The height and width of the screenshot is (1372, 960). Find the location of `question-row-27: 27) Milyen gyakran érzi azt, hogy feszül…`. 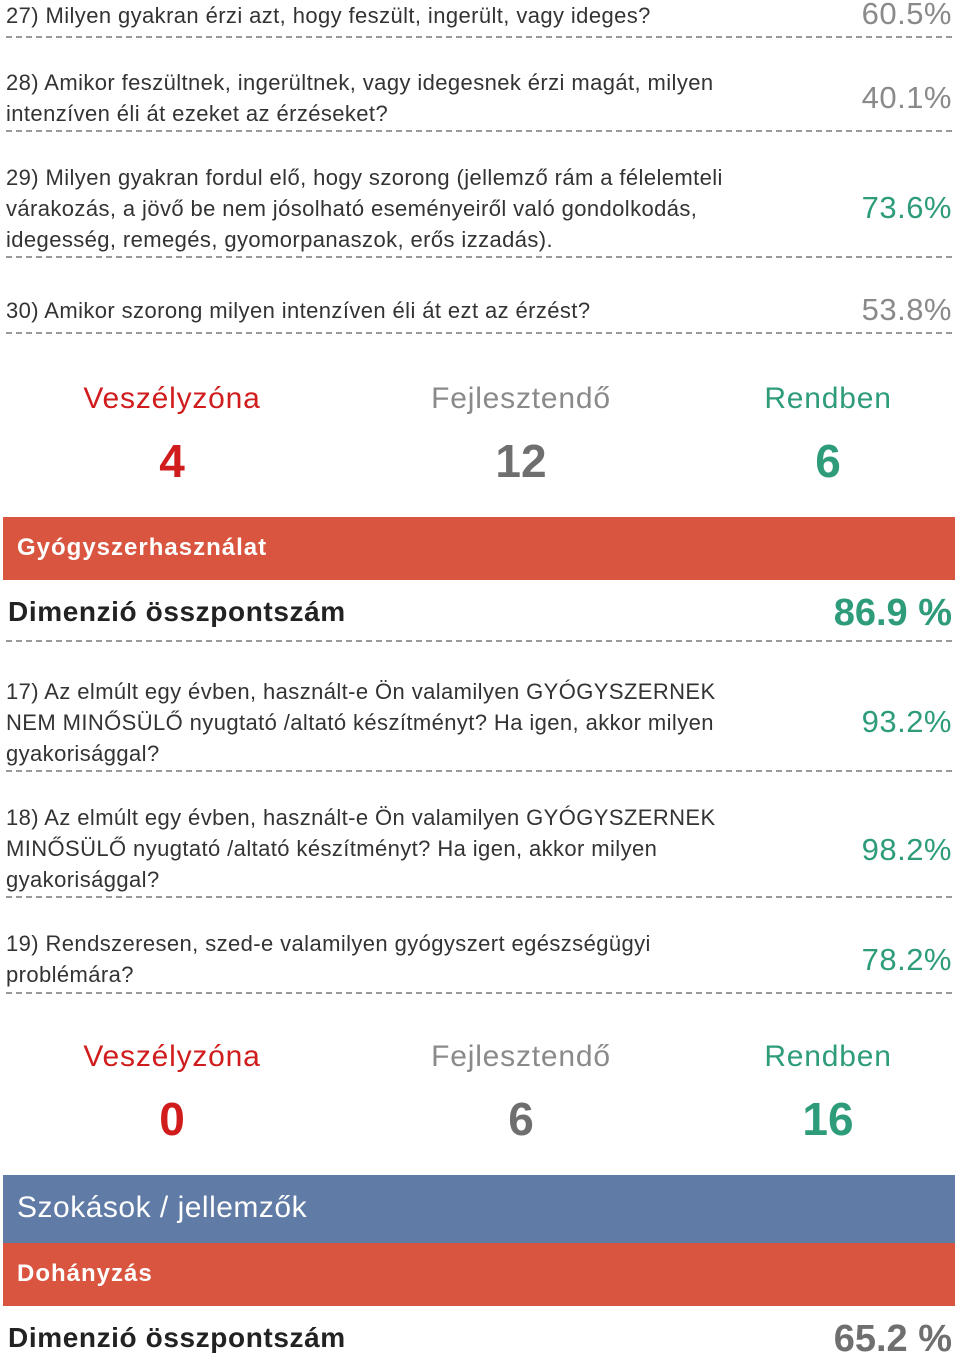

question-row-27: 27) Milyen gyakran érzi azt, hogy feszül… is located at coordinates (479, 19).